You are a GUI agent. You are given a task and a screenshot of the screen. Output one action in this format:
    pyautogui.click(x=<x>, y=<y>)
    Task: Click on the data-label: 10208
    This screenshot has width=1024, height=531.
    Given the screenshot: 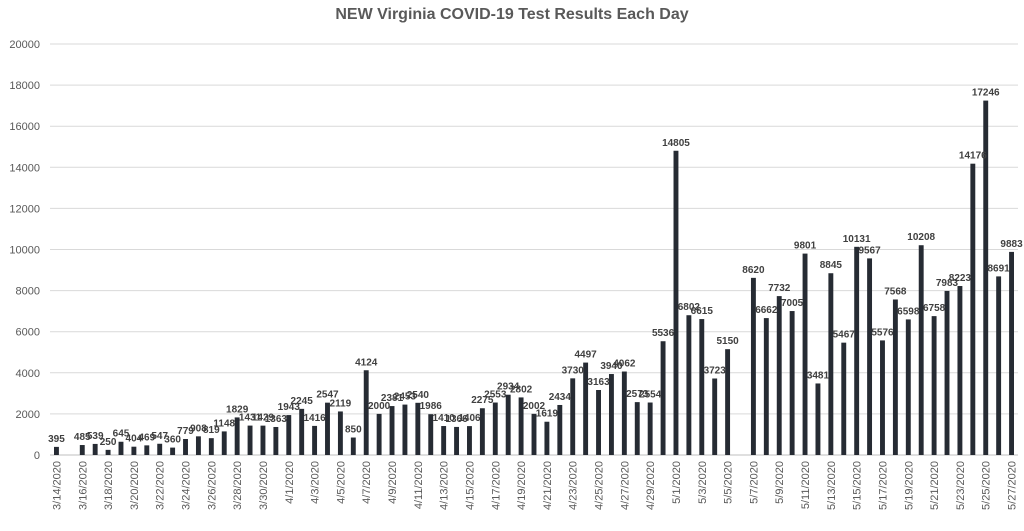 What is the action you would take?
    pyautogui.click(x=921, y=237)
    